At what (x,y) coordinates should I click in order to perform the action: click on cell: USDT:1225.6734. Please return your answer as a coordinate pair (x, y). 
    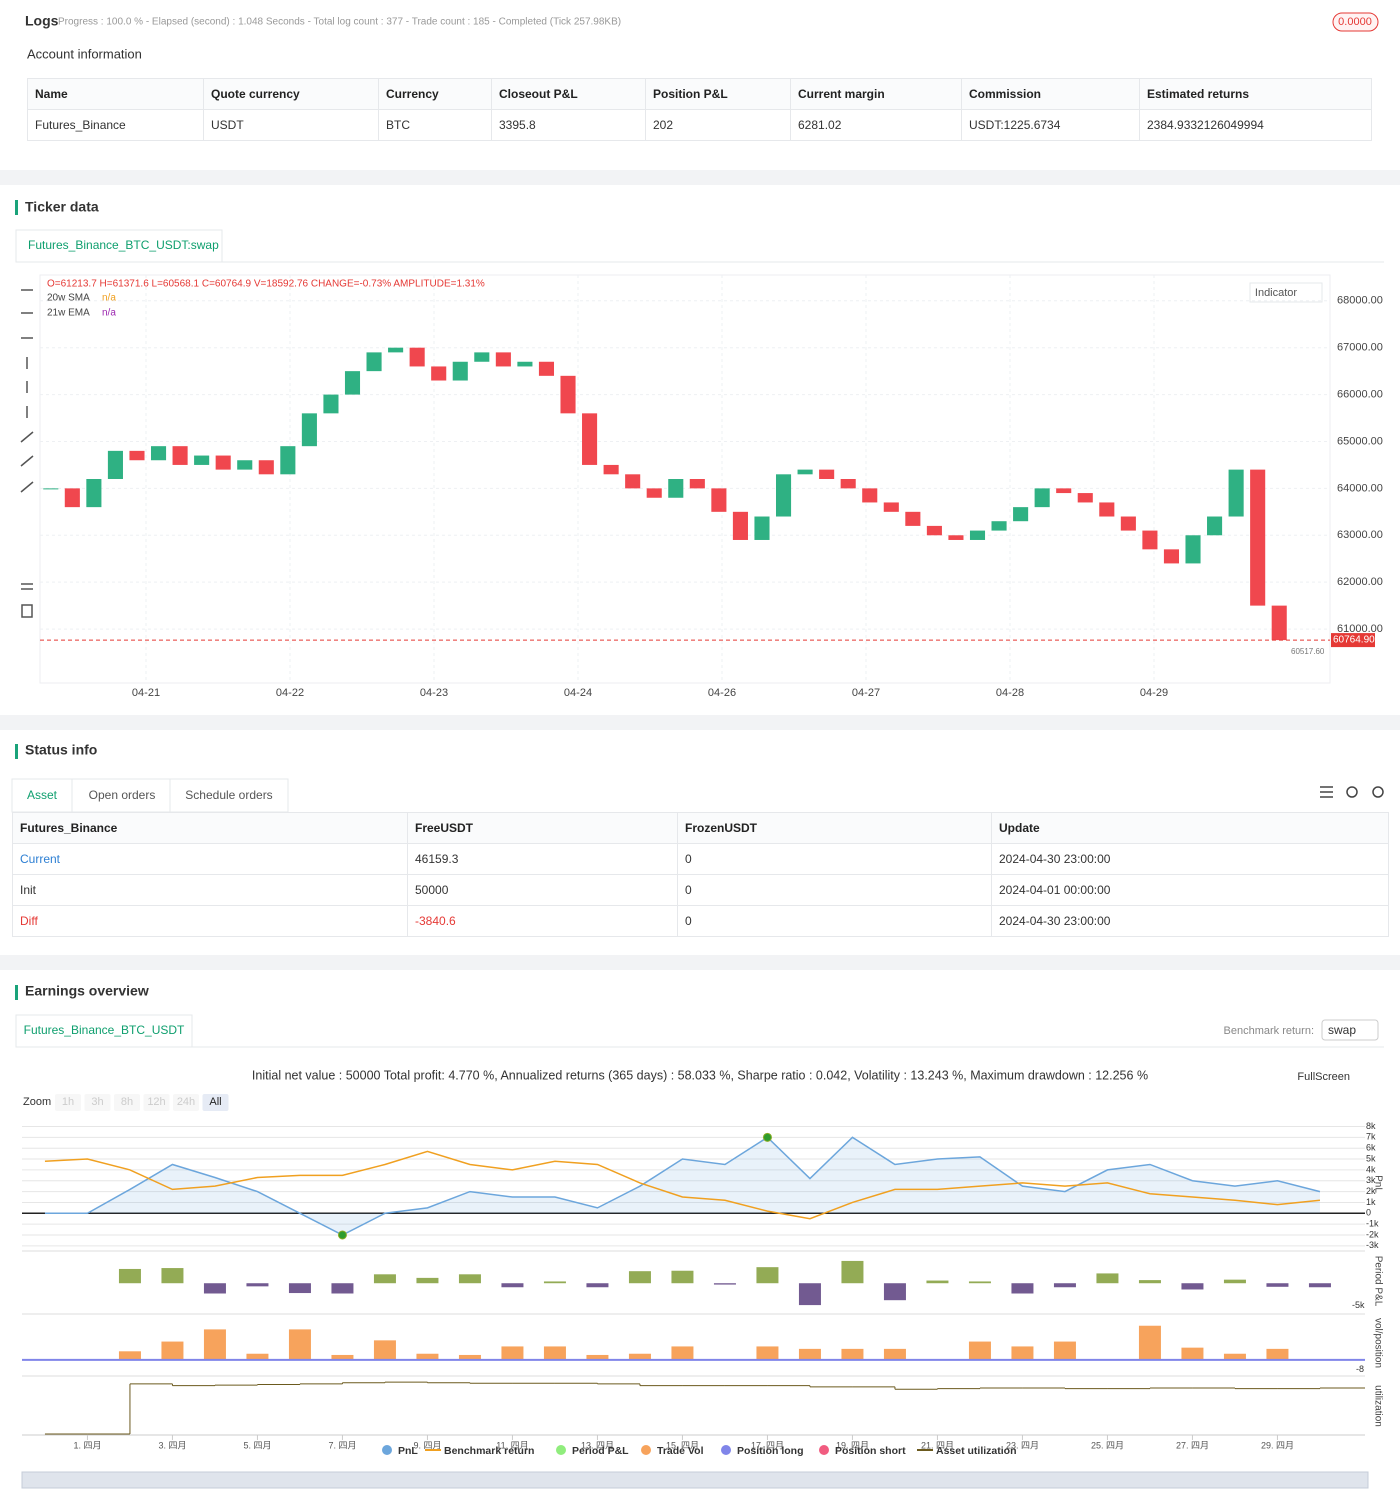
    Looking at the image, I should click on (1050, 125).